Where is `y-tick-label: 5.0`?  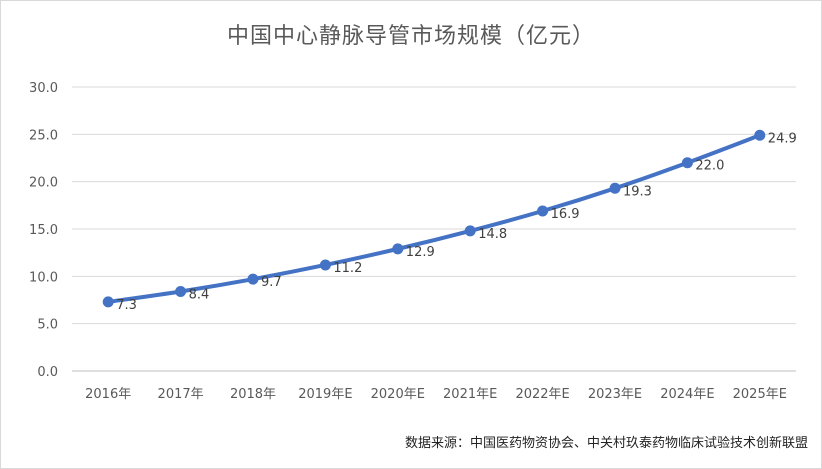
y-tick-label: 5.0 is located at coordinates (47, 325).